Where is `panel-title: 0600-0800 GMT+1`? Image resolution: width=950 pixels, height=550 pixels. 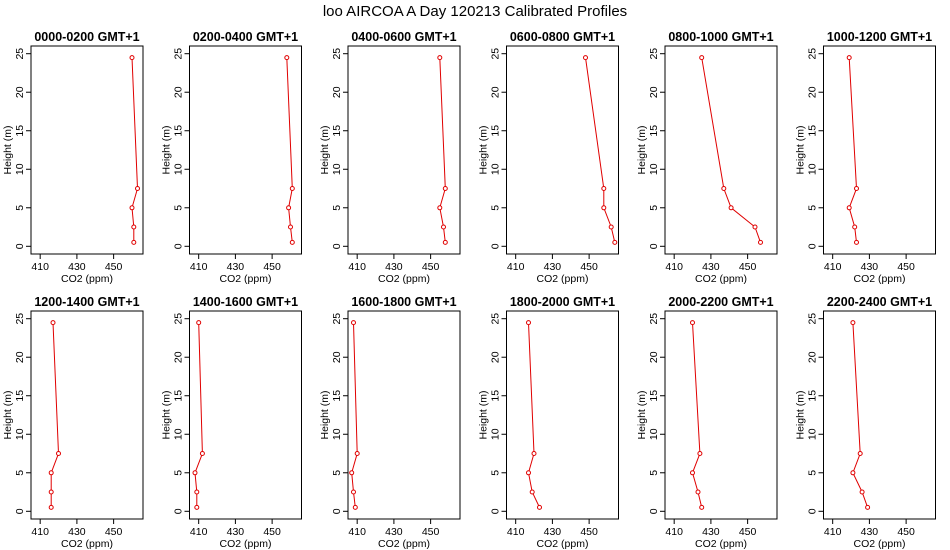
panel-title: 0600-0800 GMT+1 is located at coordinates (562, 37).